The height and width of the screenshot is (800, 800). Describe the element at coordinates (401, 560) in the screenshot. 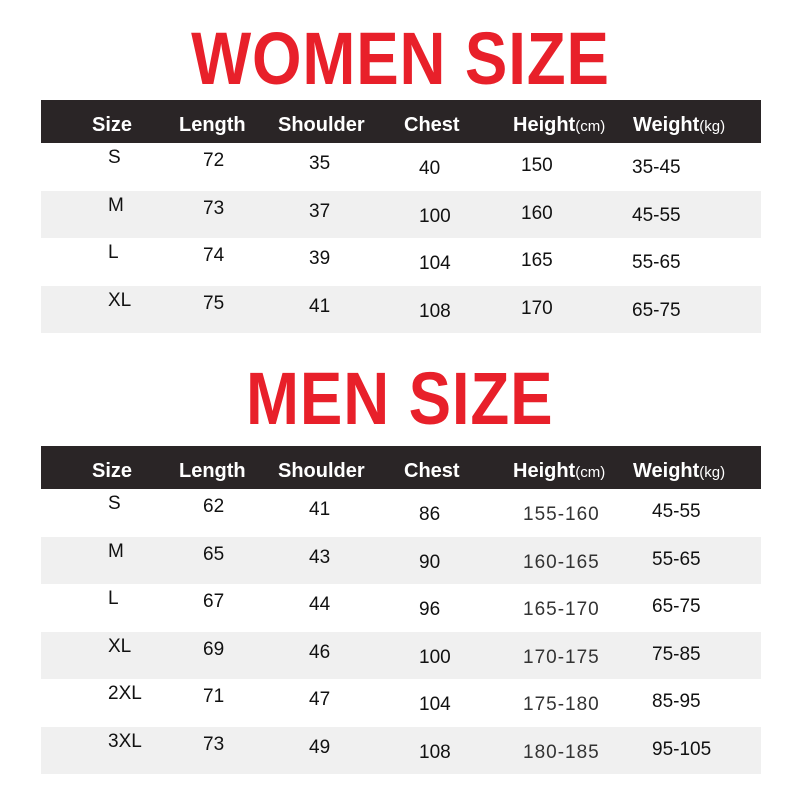

I see `table-row: M 65 43 90 160-165 55-65` at that location.